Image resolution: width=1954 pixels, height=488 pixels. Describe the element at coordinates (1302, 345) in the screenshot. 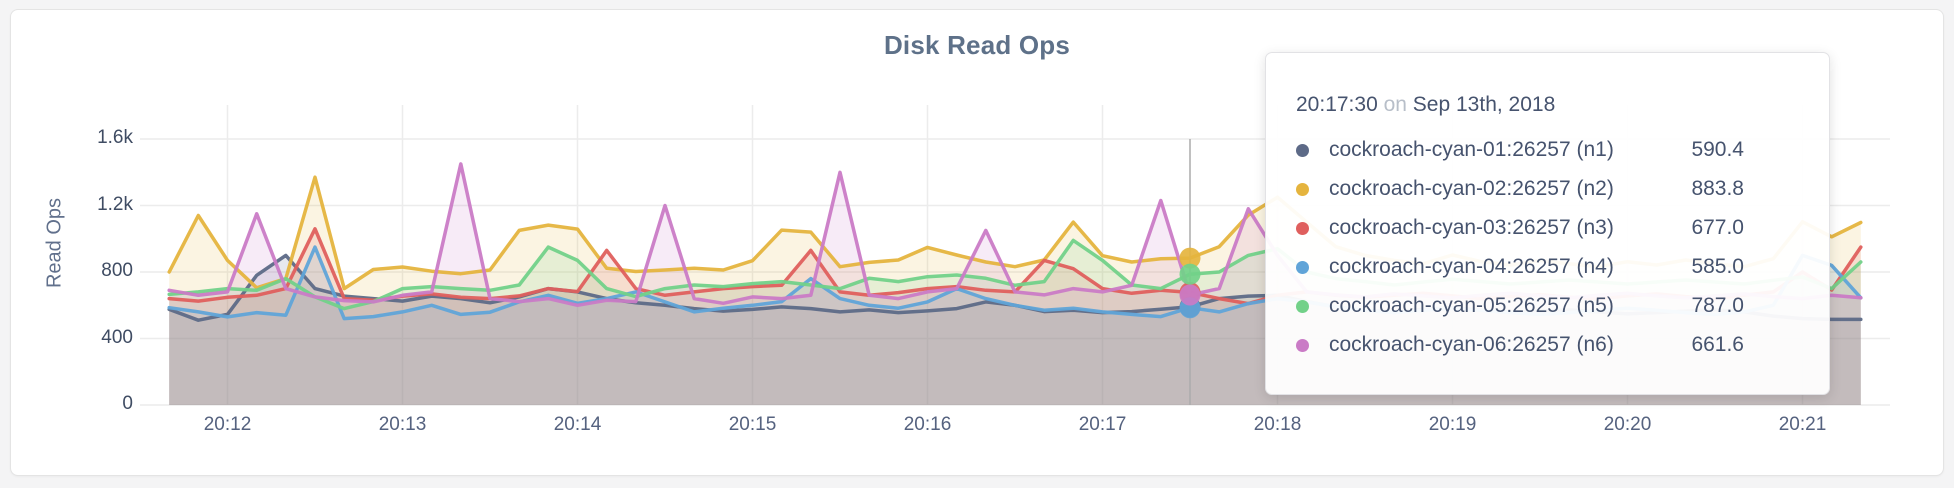

I see `series-color-dot-n6` at that location.